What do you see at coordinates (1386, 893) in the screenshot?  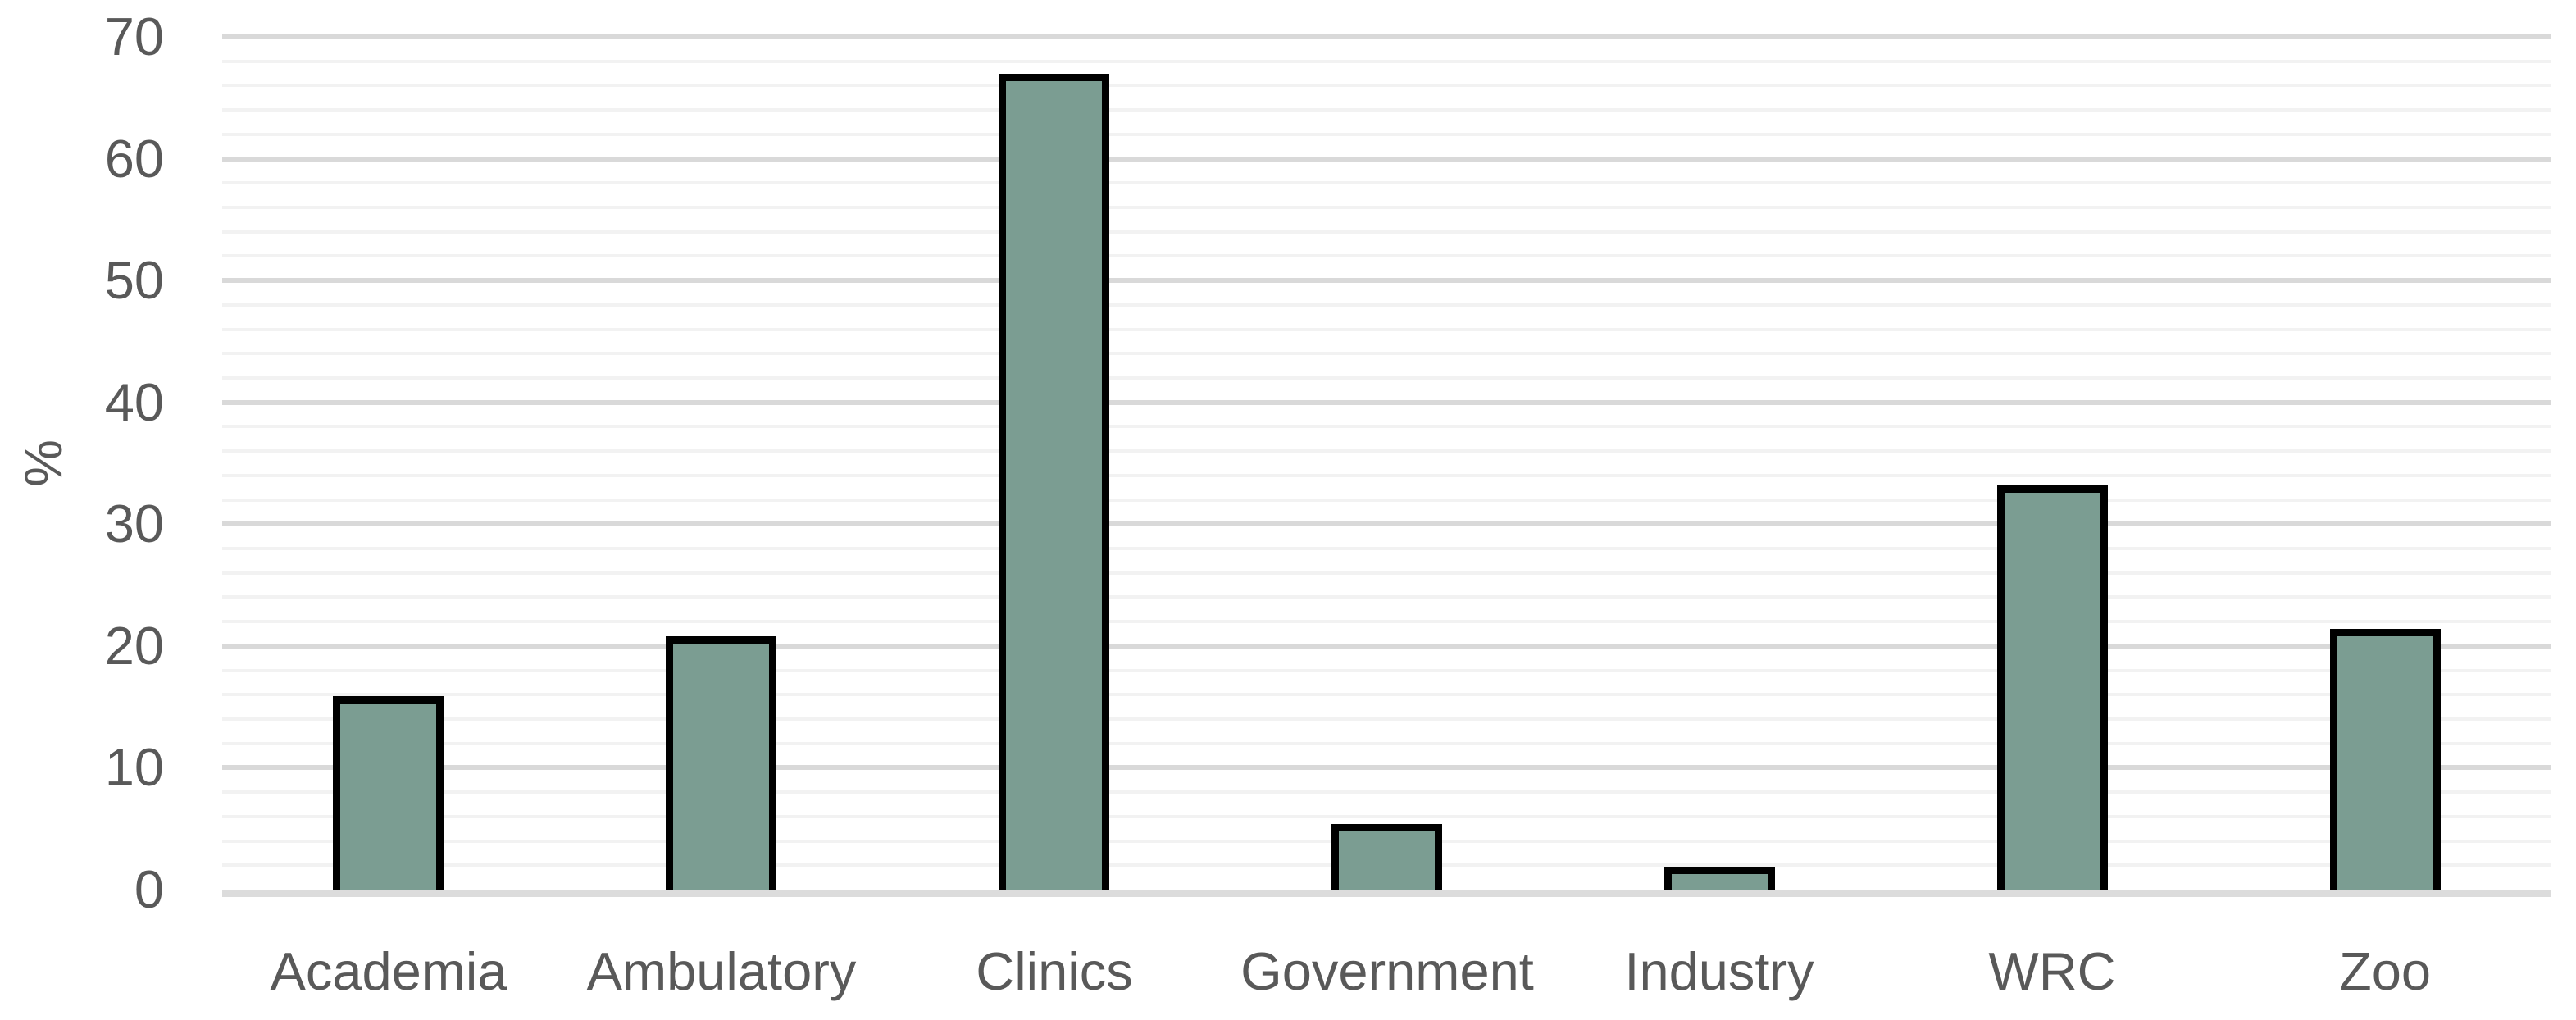 I see `x-axis-line` at bounding box center [1386, 893].